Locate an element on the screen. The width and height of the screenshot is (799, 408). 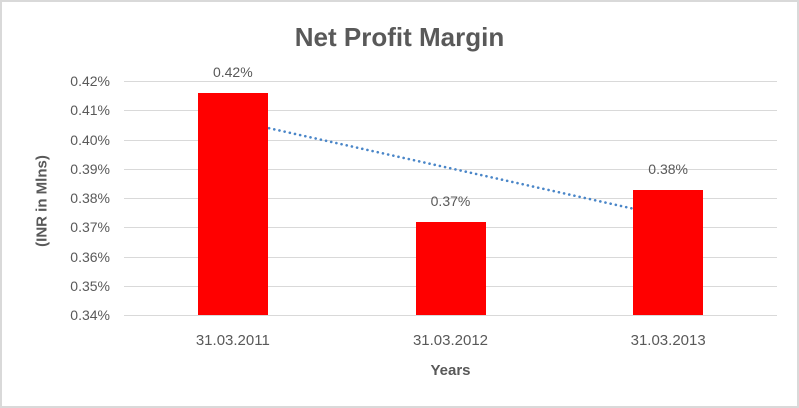
y-tick-label: 0.40% is located at coordinates (90, 139).